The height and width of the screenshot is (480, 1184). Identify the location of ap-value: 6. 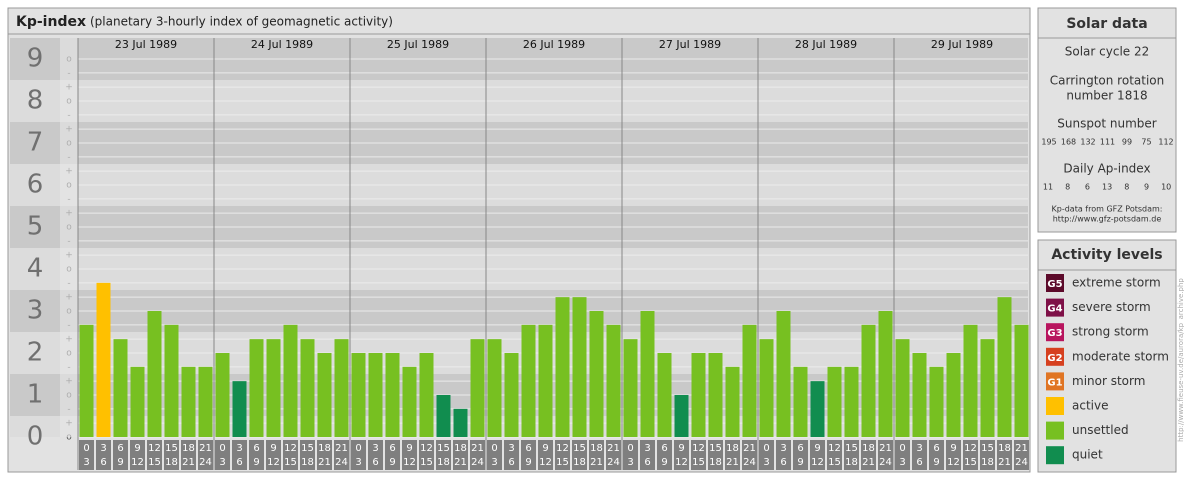
(1087, 187).